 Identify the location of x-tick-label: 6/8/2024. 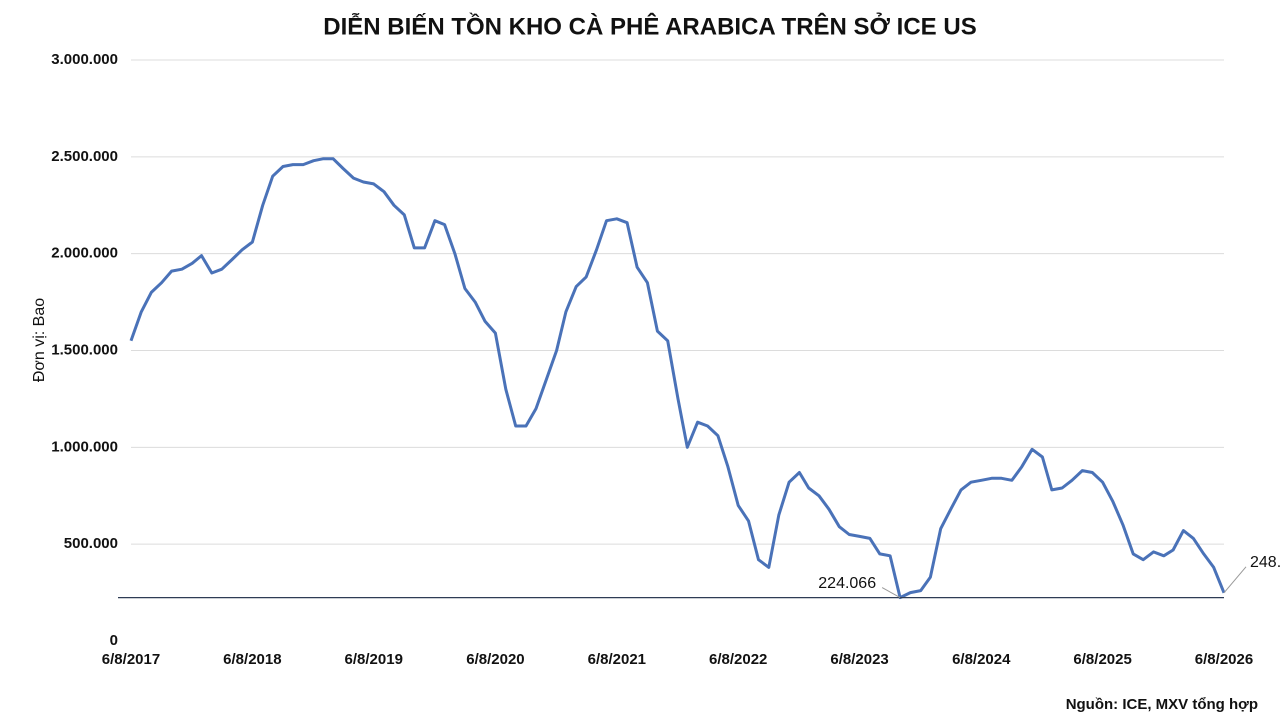
(981, 659).